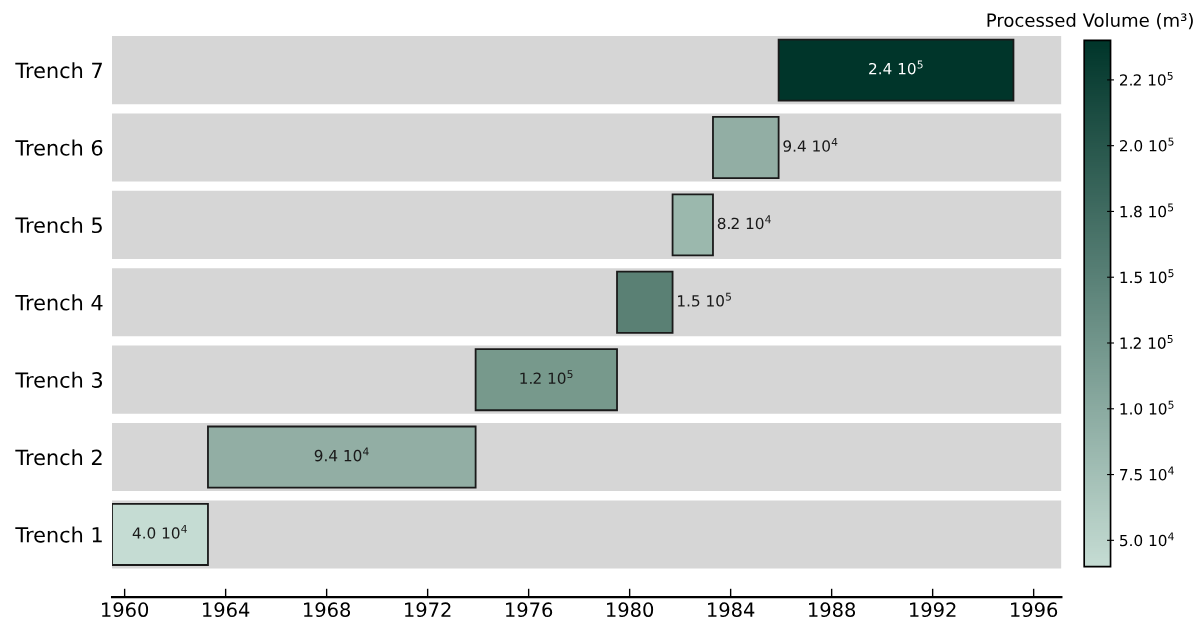  I want to click on x-tick-label: 1960, so click(125, 610).